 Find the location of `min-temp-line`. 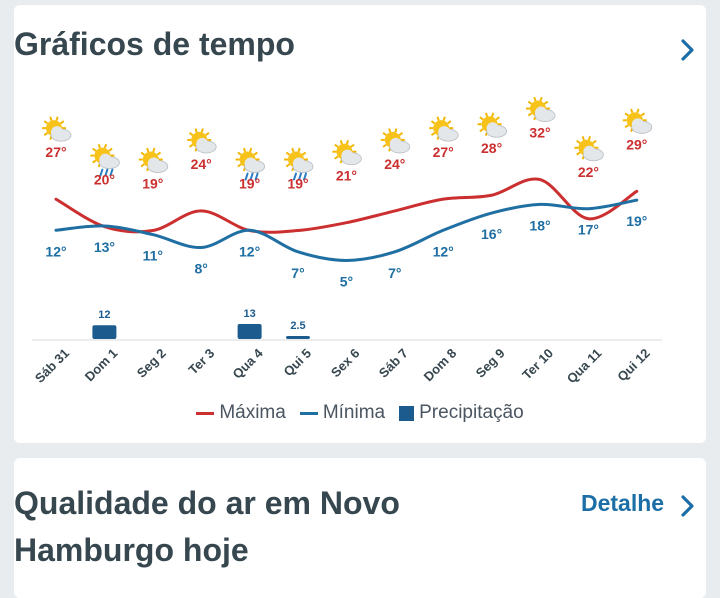

min-temp-line is located at coordinates (346, 230).